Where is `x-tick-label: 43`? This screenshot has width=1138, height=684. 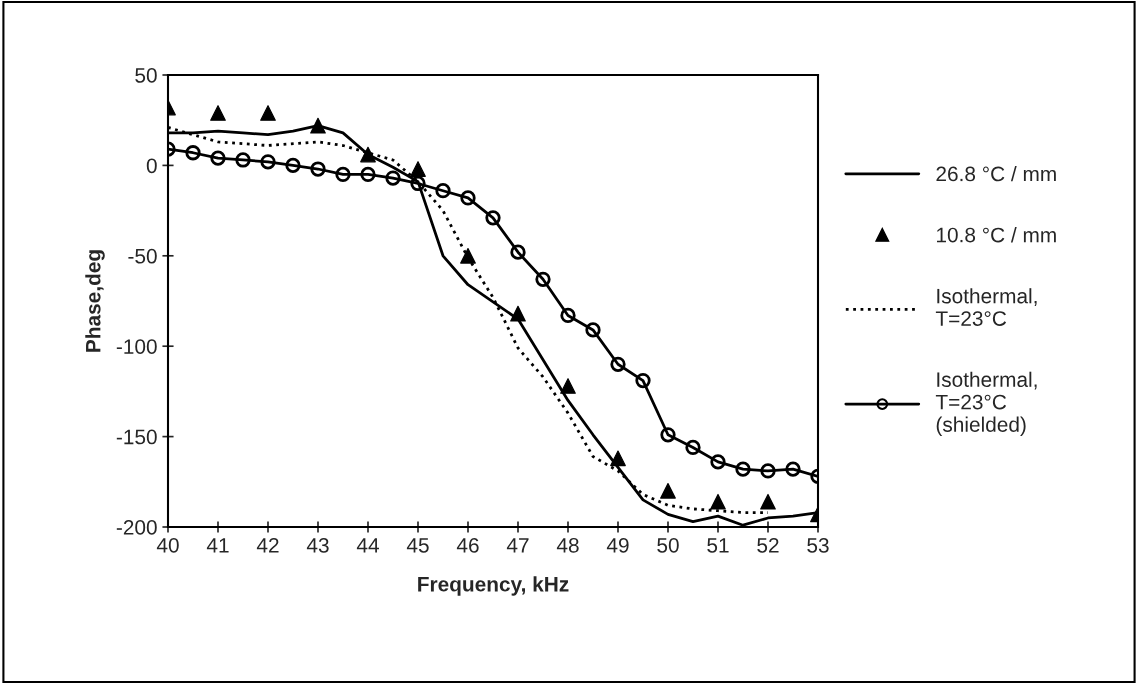 x-tick-label: 43 is located at coordinates (317, 545).